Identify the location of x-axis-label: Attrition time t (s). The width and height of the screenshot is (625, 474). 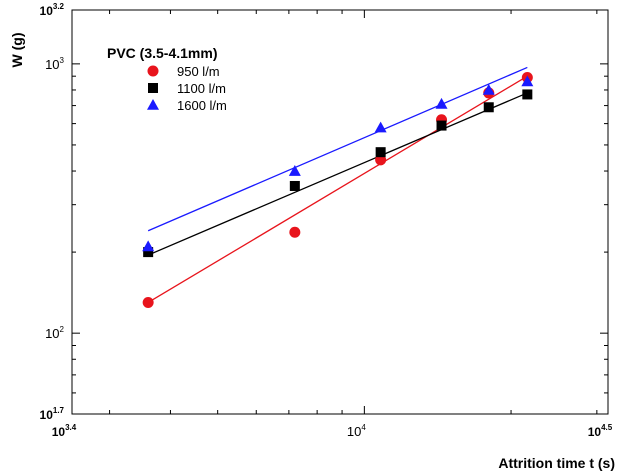
(556, 463).